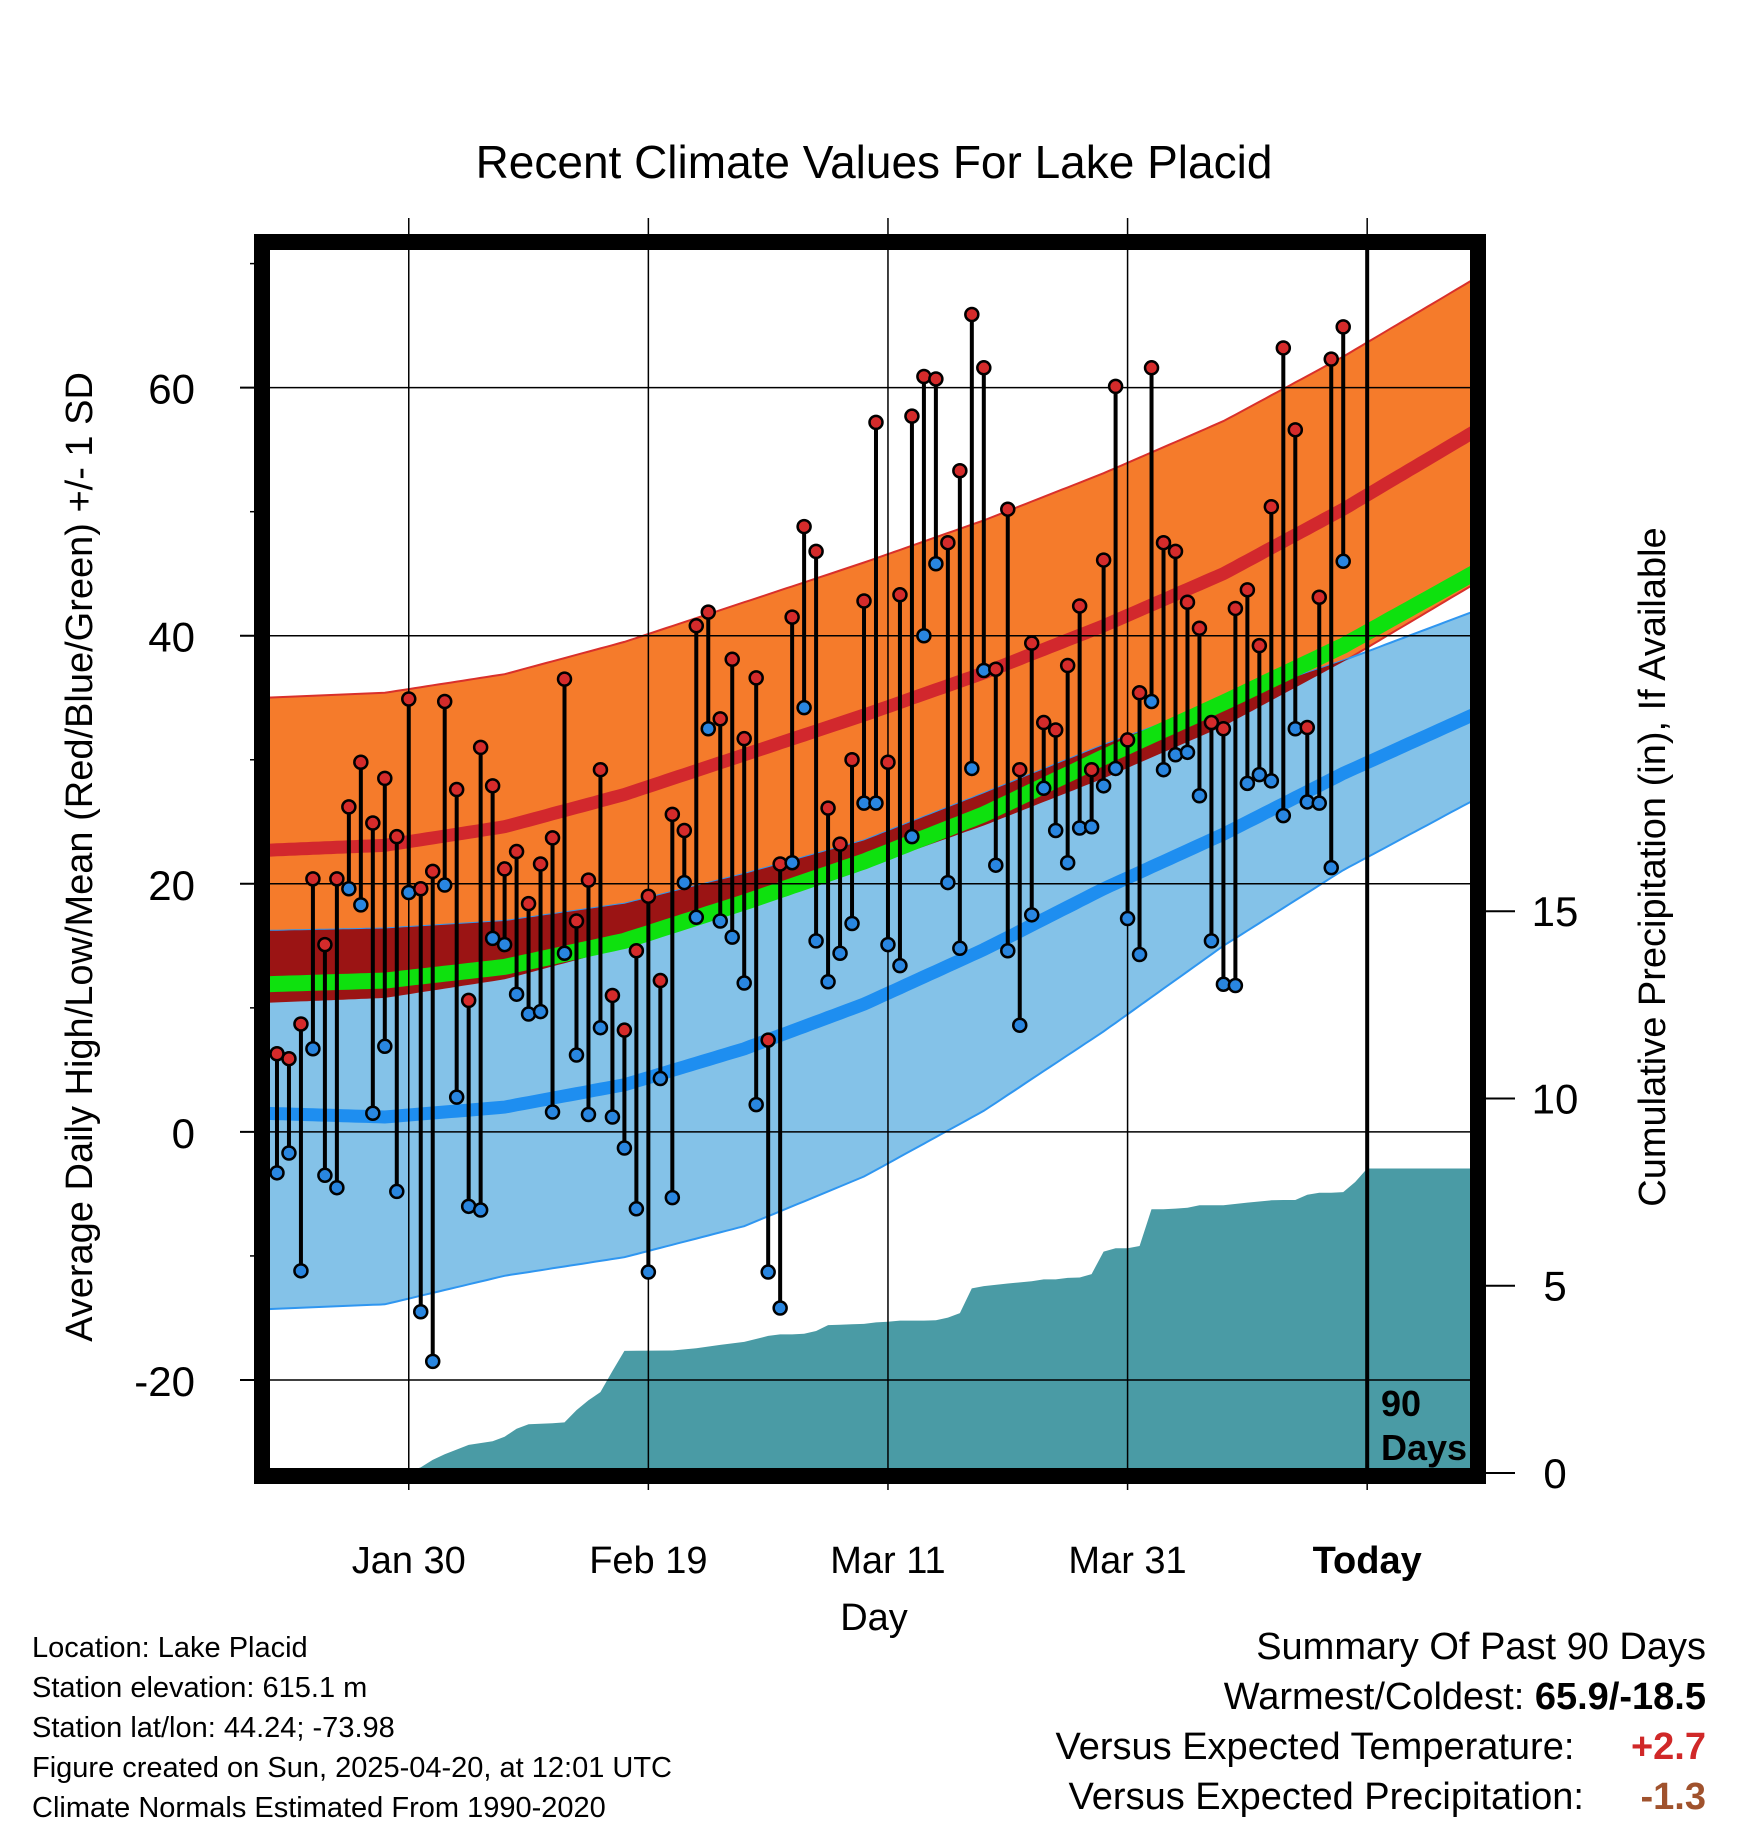  Describe the element at coordinates (874, 1618) in the screenshot. I see `x-axis-label: Day` at that location.